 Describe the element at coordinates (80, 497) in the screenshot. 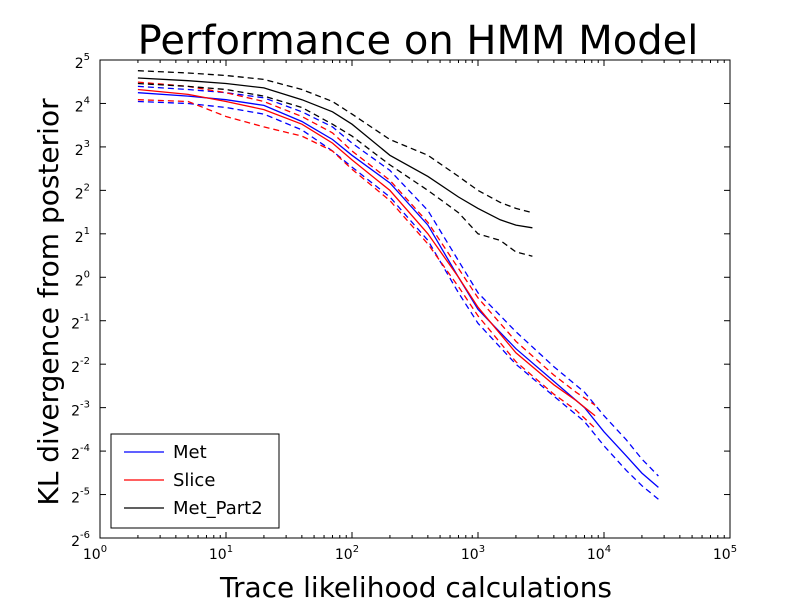

I see `y-tick-label-1: 2-5` at that location.